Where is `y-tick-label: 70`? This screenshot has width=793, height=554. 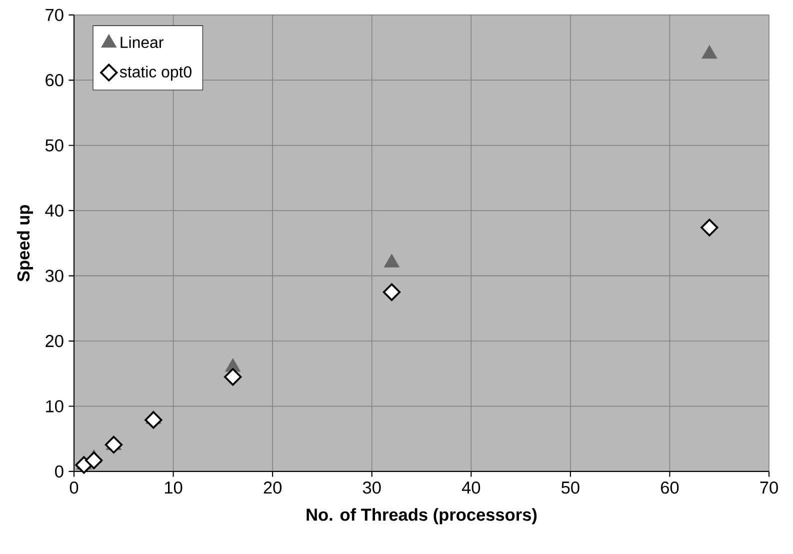
y-tick-label: 70 is located at coordinates (55, 15).